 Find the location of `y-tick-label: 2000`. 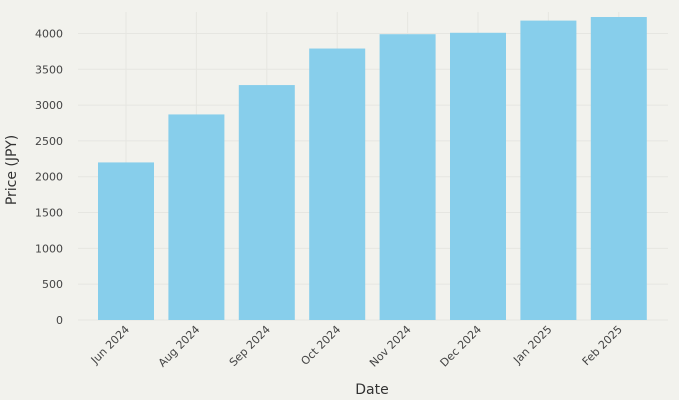

y-tick-label: 2000 is located at coordinates (49, 177).